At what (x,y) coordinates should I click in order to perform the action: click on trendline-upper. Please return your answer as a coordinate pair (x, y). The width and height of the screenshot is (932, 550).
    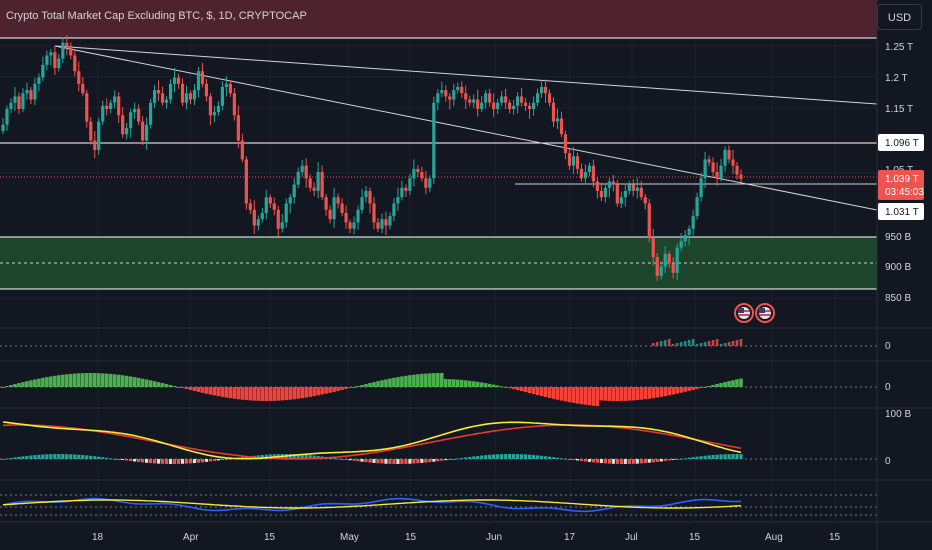
    Looking at the image, I should click on (466, 75).